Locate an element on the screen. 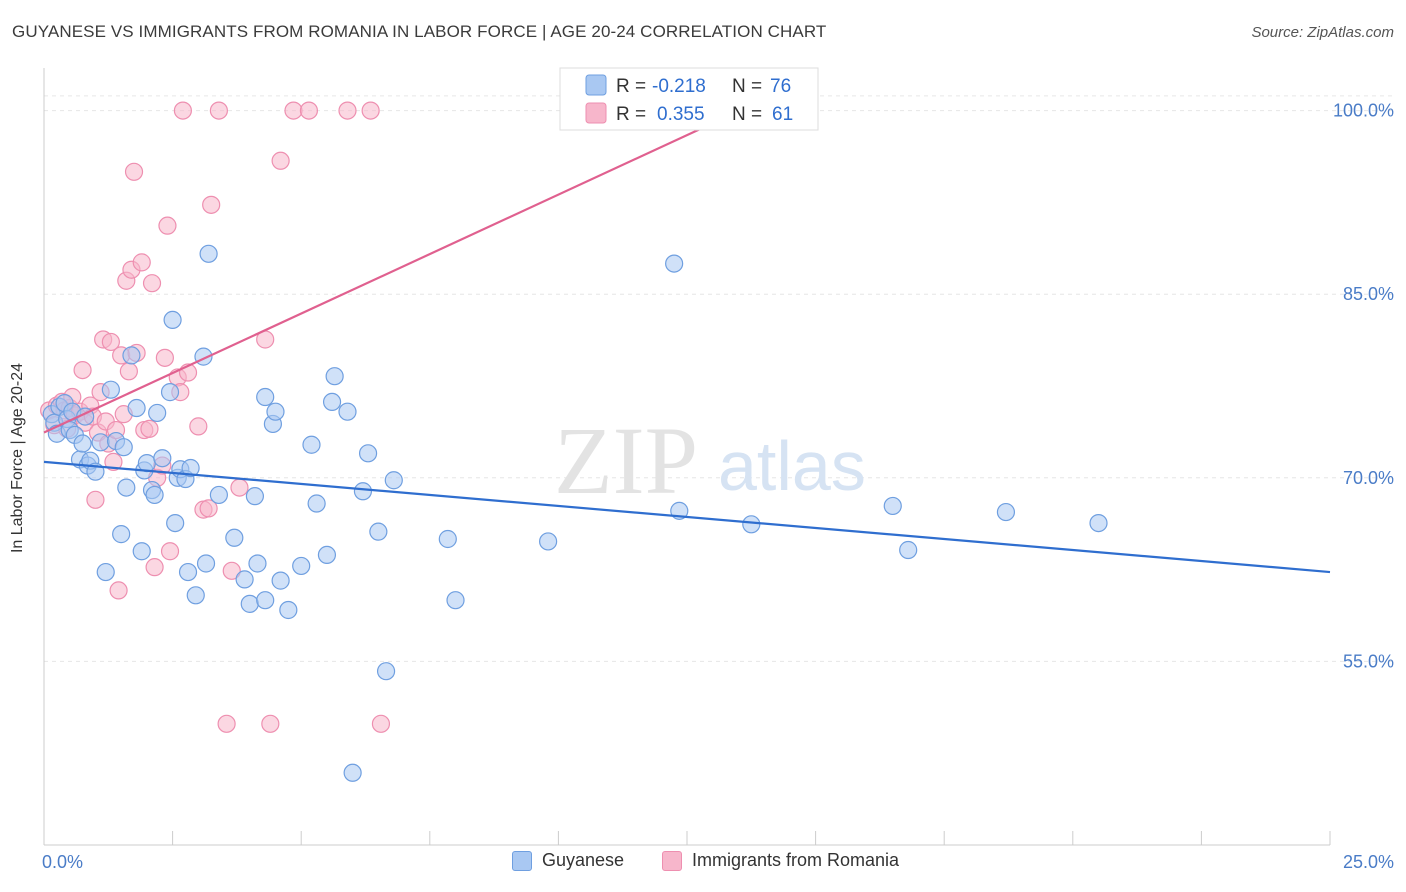 The width and height of the screenshot is (1406, 892). x-tick-label-min: 0.0% is located at coordinates (63, 862).